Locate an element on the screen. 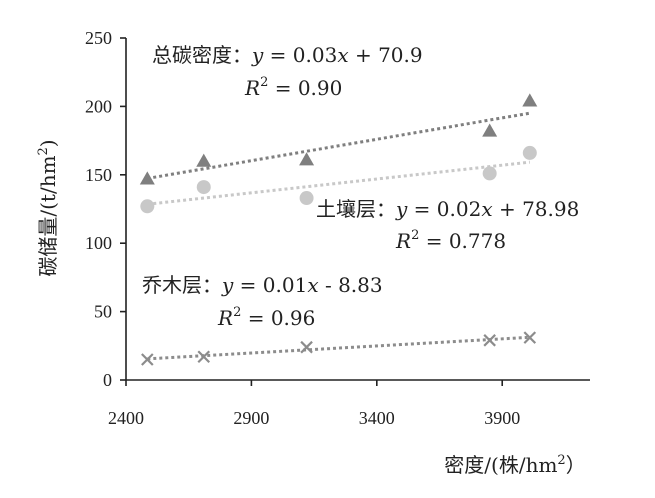 The height and width of the screenshot is (498, 655). x-axis-label: 密度/(株/hm2） is located at coordinates (514, 465).